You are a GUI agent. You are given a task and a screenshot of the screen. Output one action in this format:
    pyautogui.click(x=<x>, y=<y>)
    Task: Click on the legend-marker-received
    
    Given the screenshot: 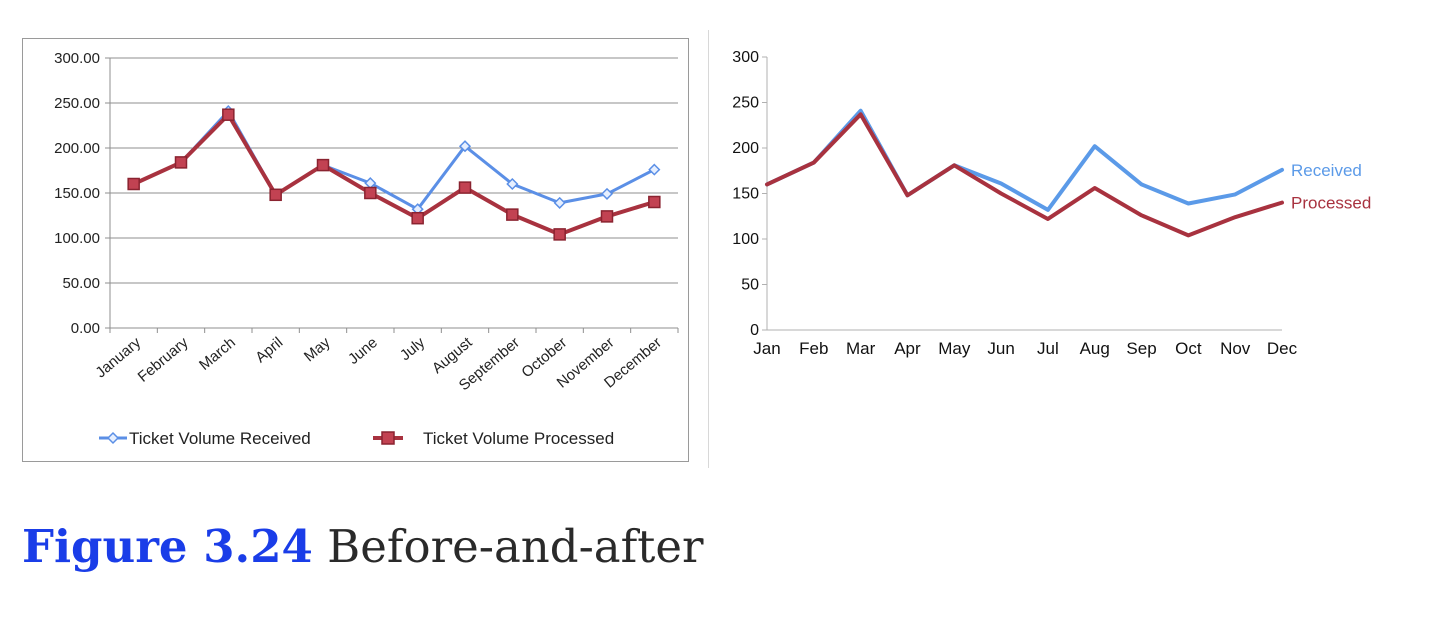 What is the action you would take?
    pyautogui.click(x=113, y=438)
    